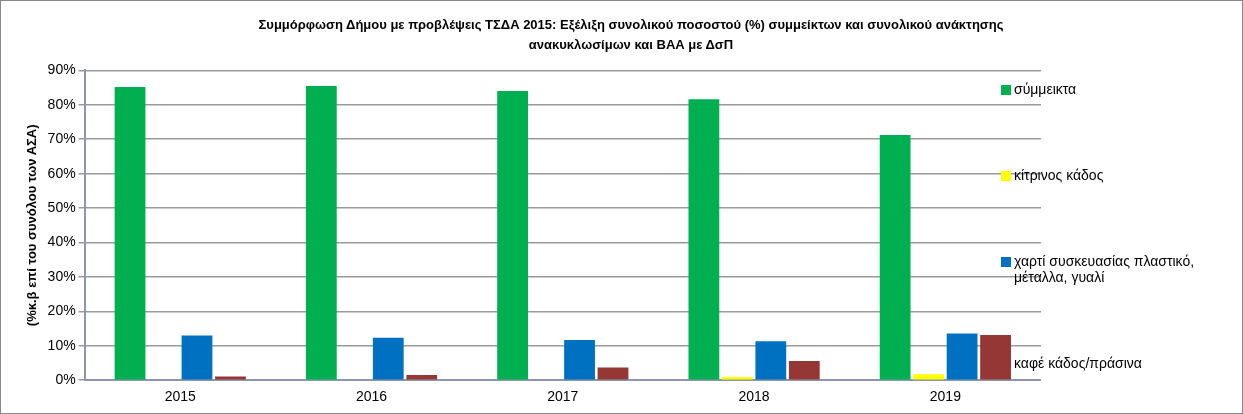  What do you see at coordinates (754, 396) in the screenshot?
I see `x-tick-label: 2018` at bounding box center [754, 396].